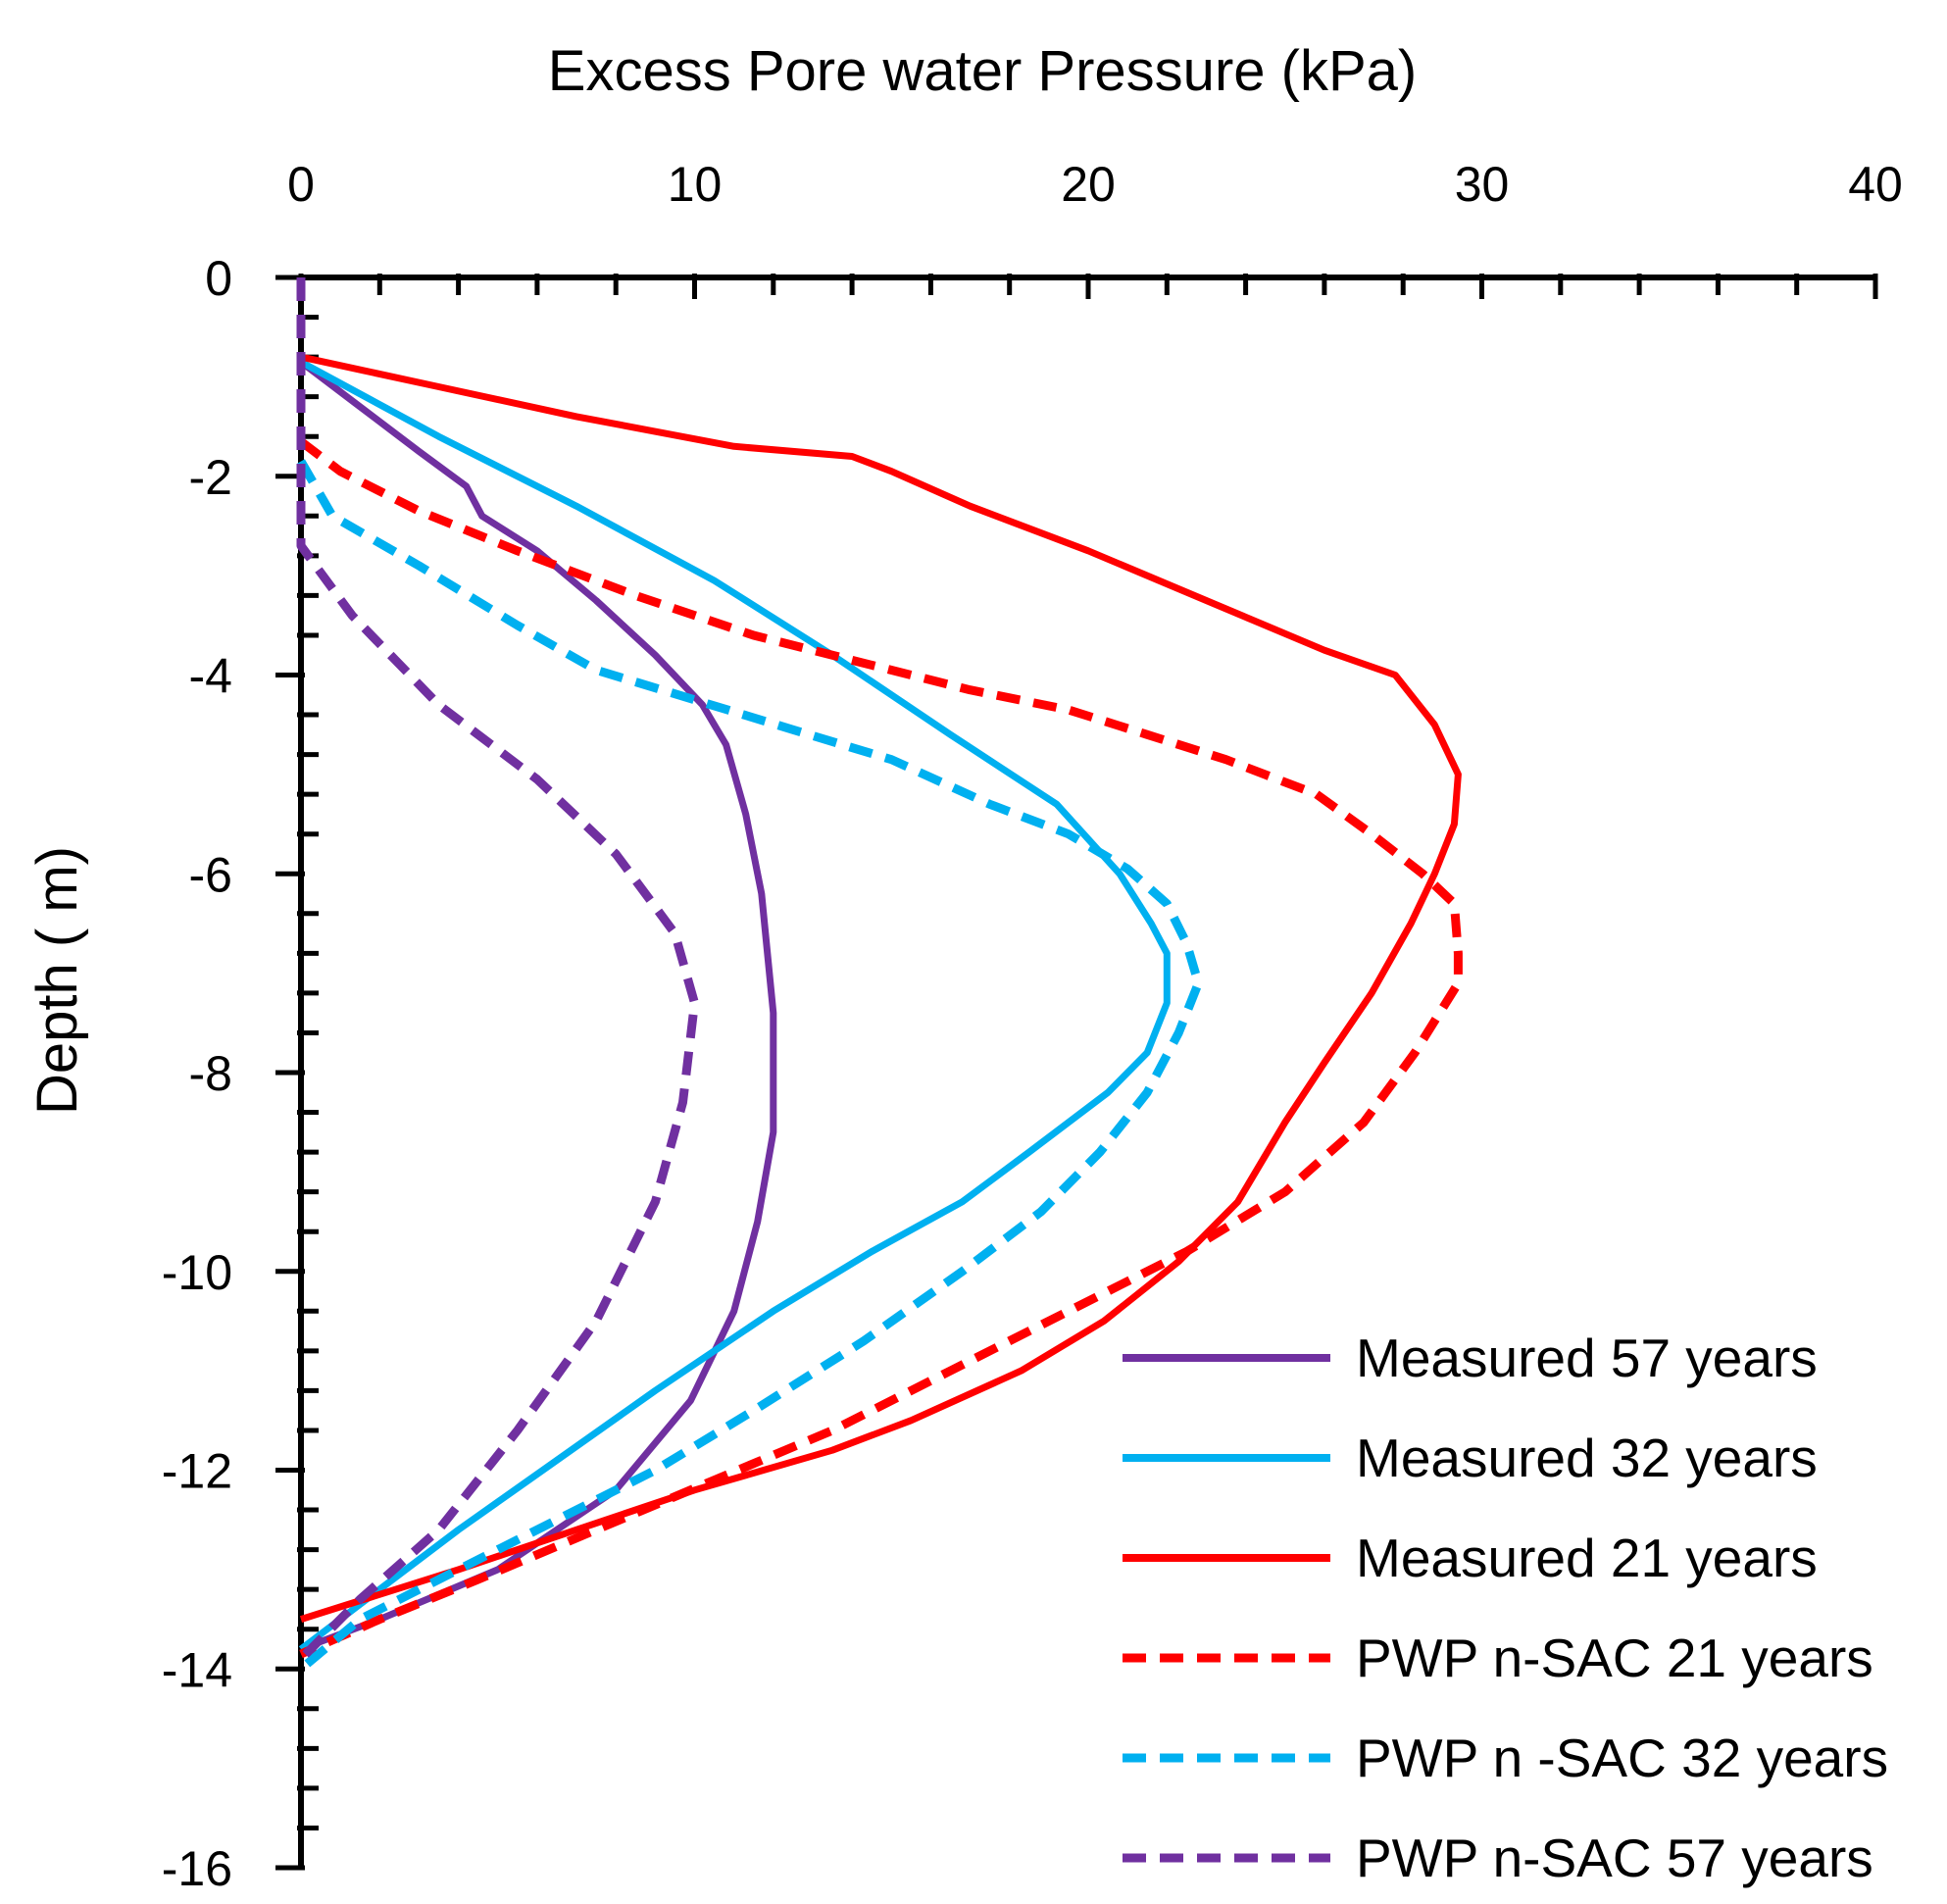 The image size is (1947, 1904). What do you see at coordinates (210, 1073) in the screenshot?
I see `y-tick-label: -8` at bounding box center [210, 1073].